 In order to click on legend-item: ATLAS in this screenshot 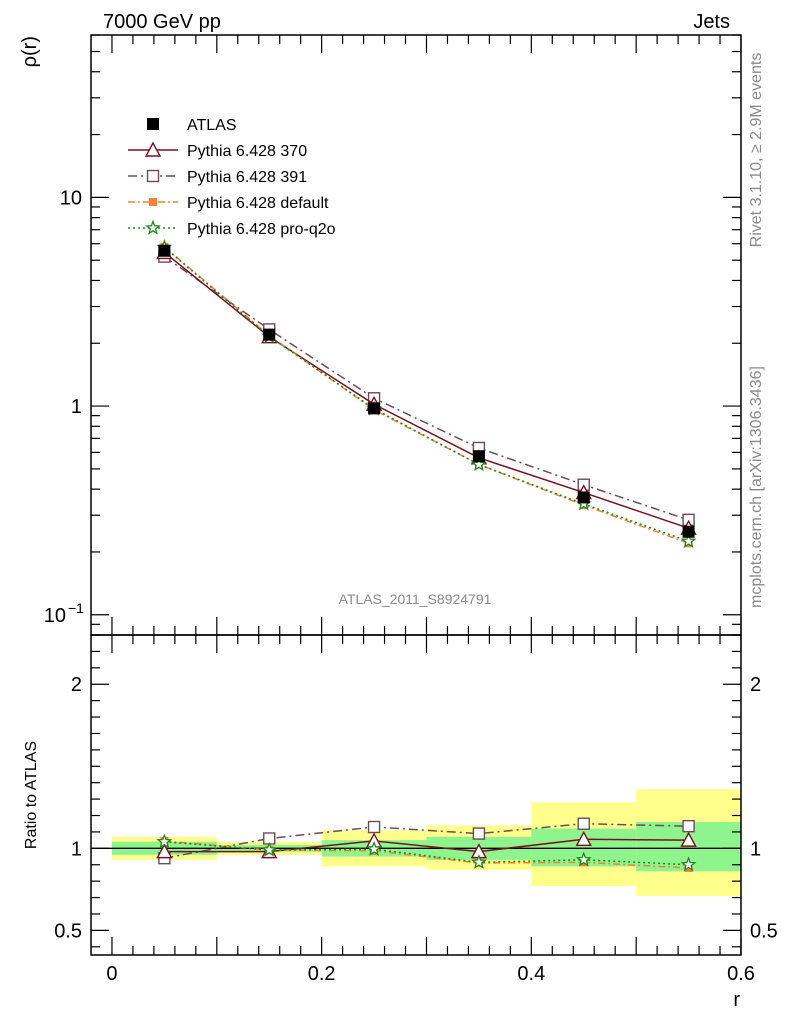, I will do `click(192, 125)`.